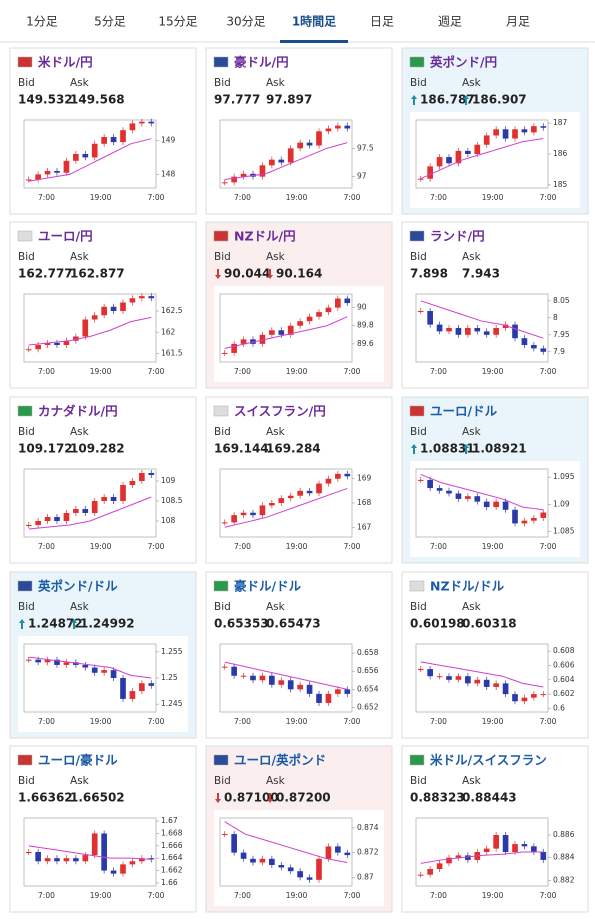 This screenshot has height=919, width=595. Describe the element at coordinates (241, 624) in the screenshot. I see `bid-value: 0.65353` at that location.